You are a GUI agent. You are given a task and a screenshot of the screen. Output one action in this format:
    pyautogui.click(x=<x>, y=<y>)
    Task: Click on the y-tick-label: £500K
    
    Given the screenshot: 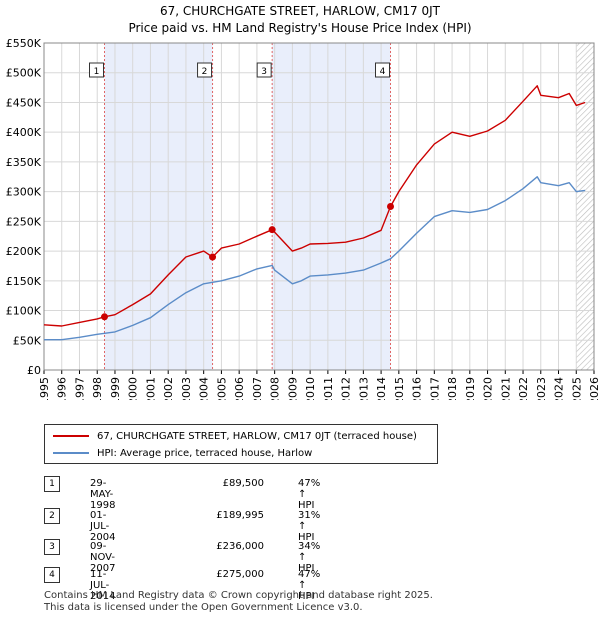 What is the action you would take?
    pyautogui.click(x=24, y=73)
    